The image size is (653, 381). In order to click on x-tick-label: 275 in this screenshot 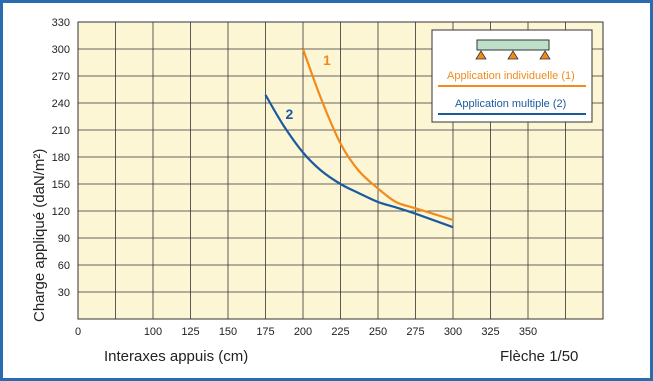, I will do `click(415, 332)`.